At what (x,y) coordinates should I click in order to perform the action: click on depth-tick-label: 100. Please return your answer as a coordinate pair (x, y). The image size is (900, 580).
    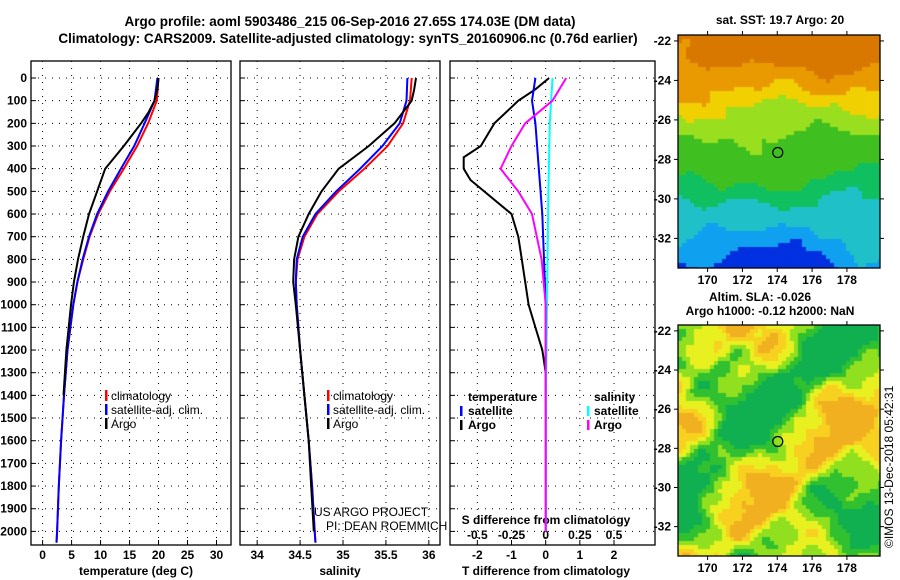
    Looking at the image, I should click on (17, 101).